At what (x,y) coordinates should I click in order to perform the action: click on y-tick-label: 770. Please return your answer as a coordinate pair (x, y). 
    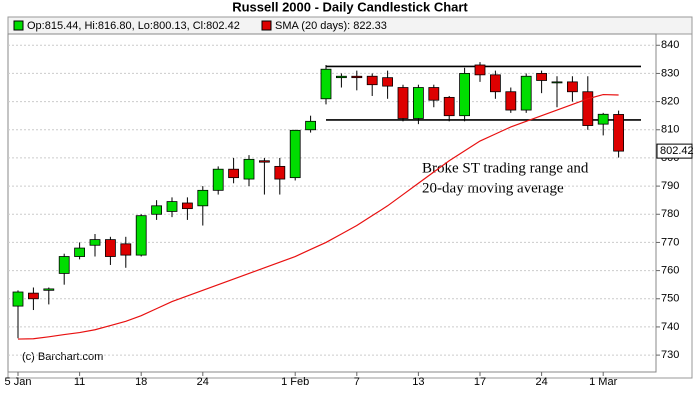
    Looking at the image, I should click on (670, 242).